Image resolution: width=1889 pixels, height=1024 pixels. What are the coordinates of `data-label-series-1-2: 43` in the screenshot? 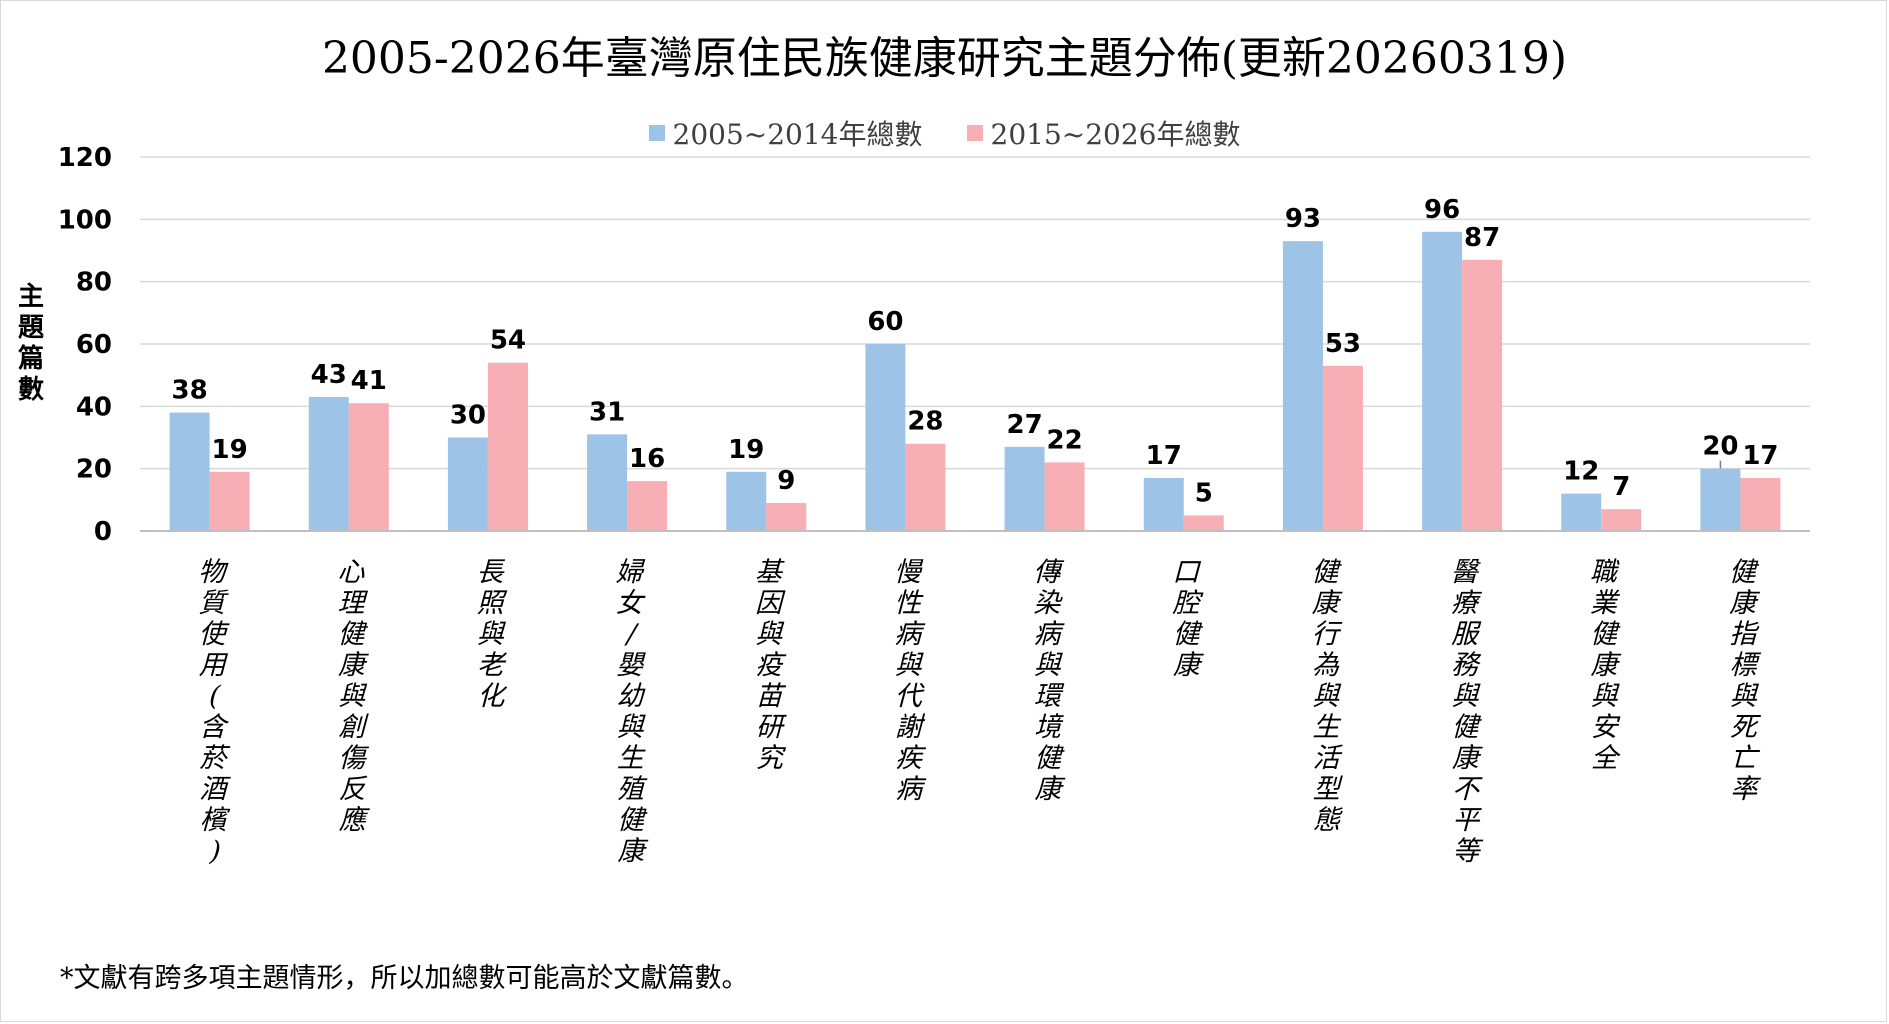 It's located at (329, 375).